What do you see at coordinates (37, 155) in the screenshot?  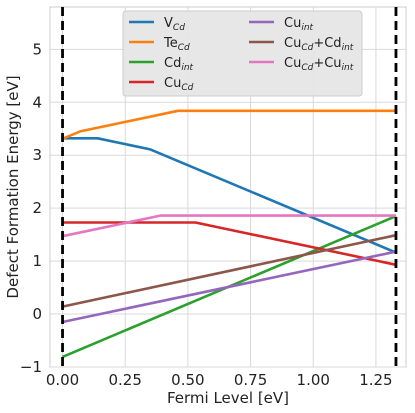 I see `y-tick-label: 3` at bounding box center [37, 155].